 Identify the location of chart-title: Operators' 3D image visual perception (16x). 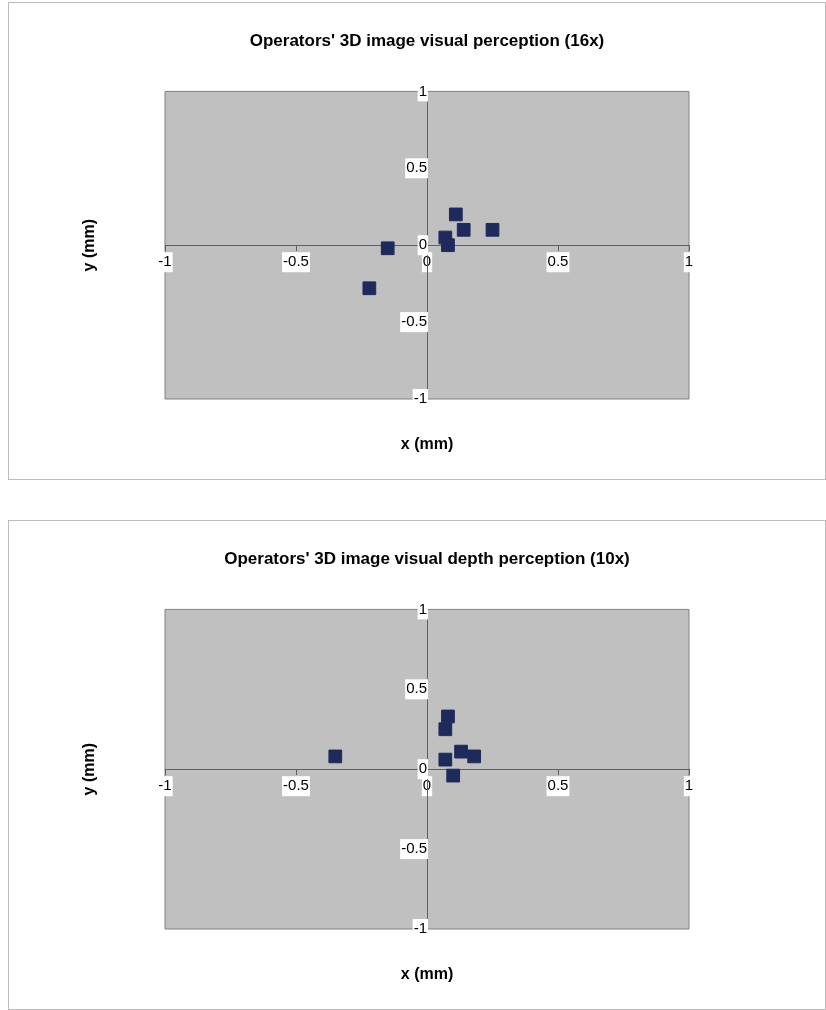
(427, 40).